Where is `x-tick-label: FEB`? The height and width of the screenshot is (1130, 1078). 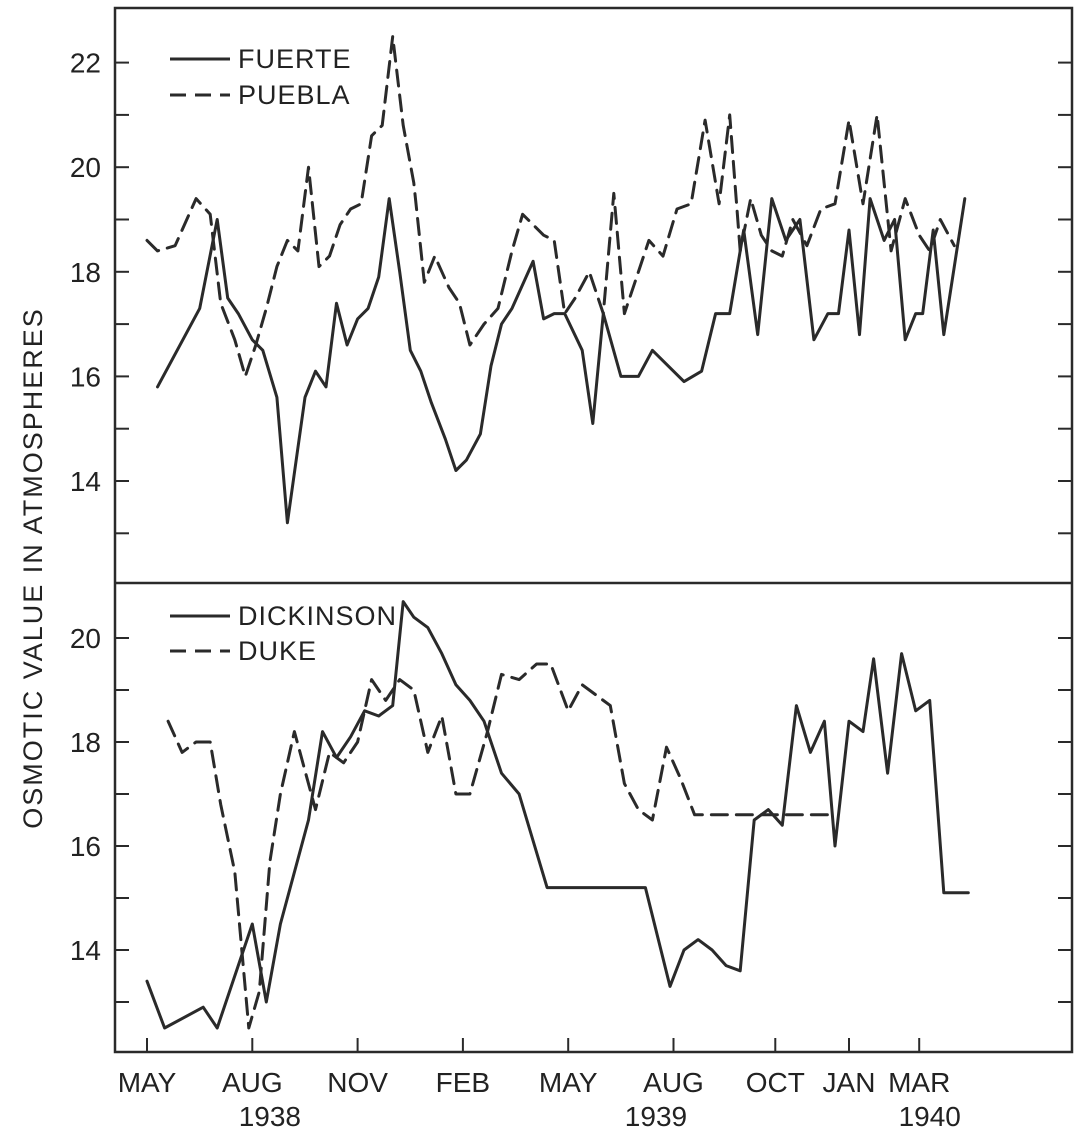
x-tick-label: FEB is located at coordinates (463, 1082).